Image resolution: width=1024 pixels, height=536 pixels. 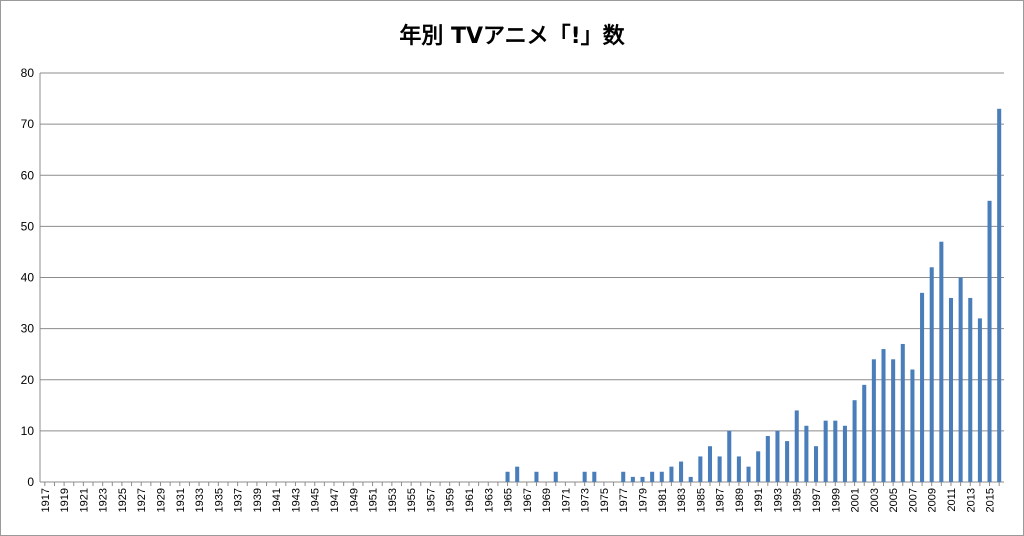 I want to click on y-tick-label: 0, so click(x=30, y=482).